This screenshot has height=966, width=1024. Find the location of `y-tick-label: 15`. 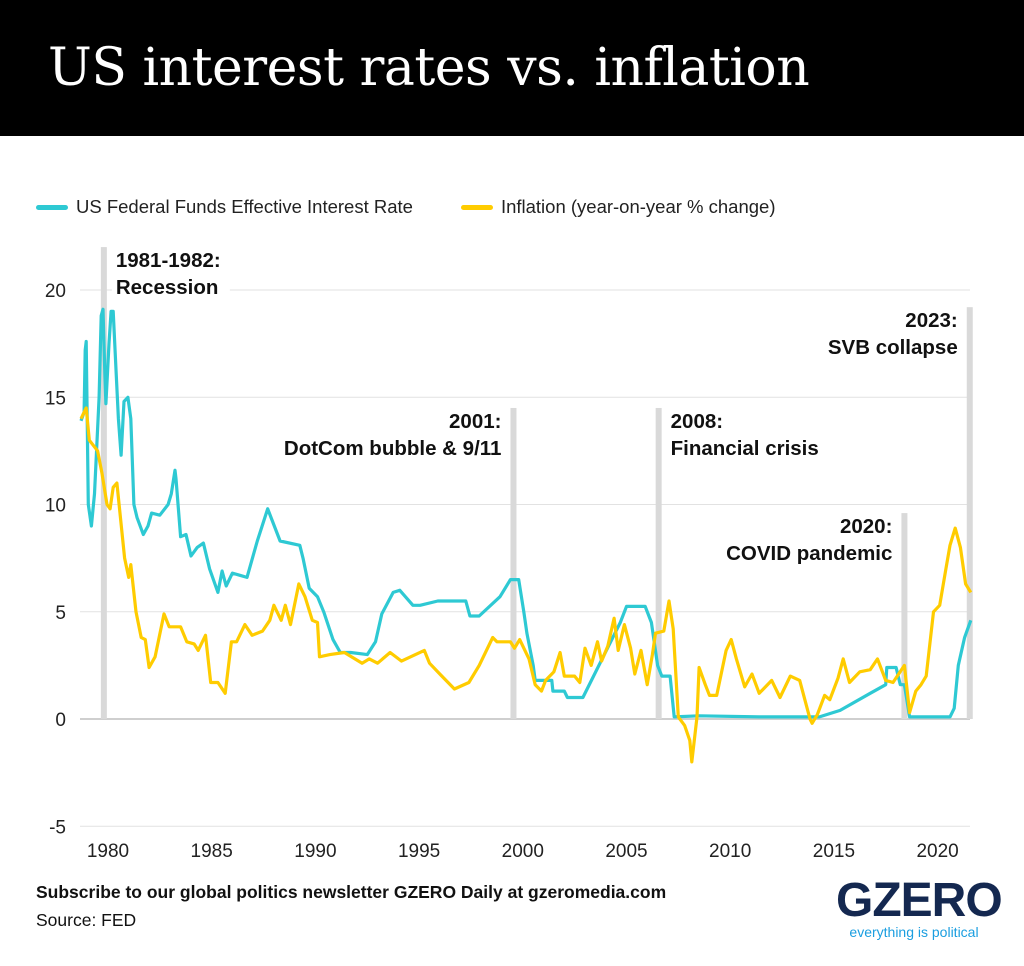

y-tick-label: 15 is located at coordinates (55, 398).